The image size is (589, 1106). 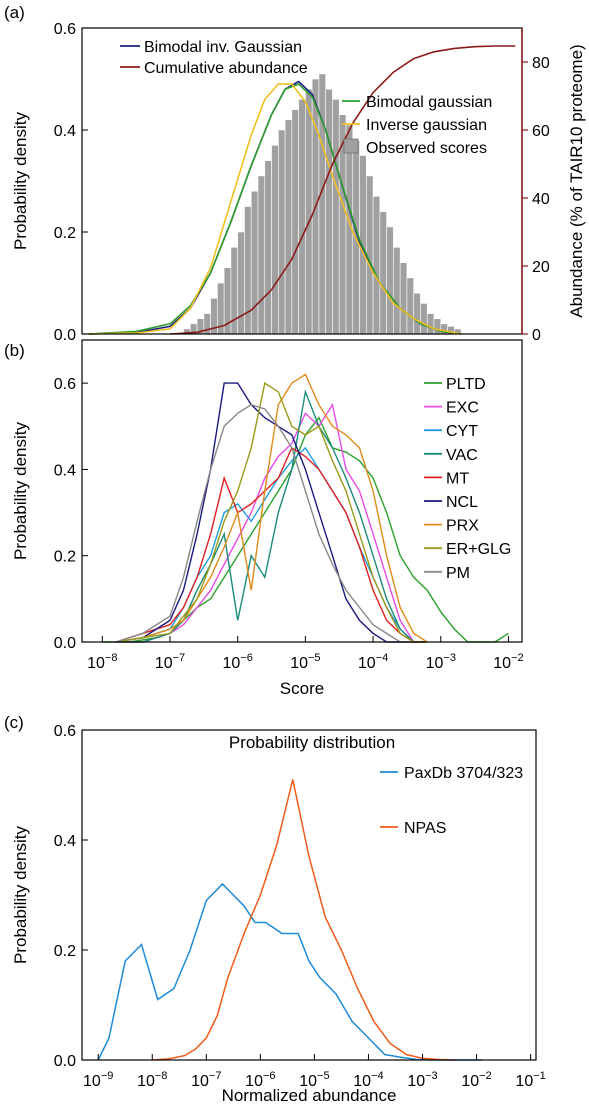 I want to click on panel-a-label: (a), so click(x=14, y=12).